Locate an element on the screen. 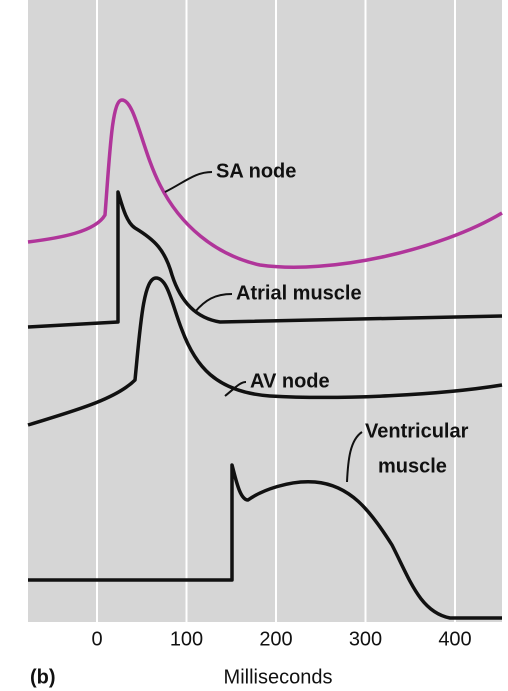 The height and width of the screenshot is (691, 508). curve-label: AV node is located at coordinates (290, 381).